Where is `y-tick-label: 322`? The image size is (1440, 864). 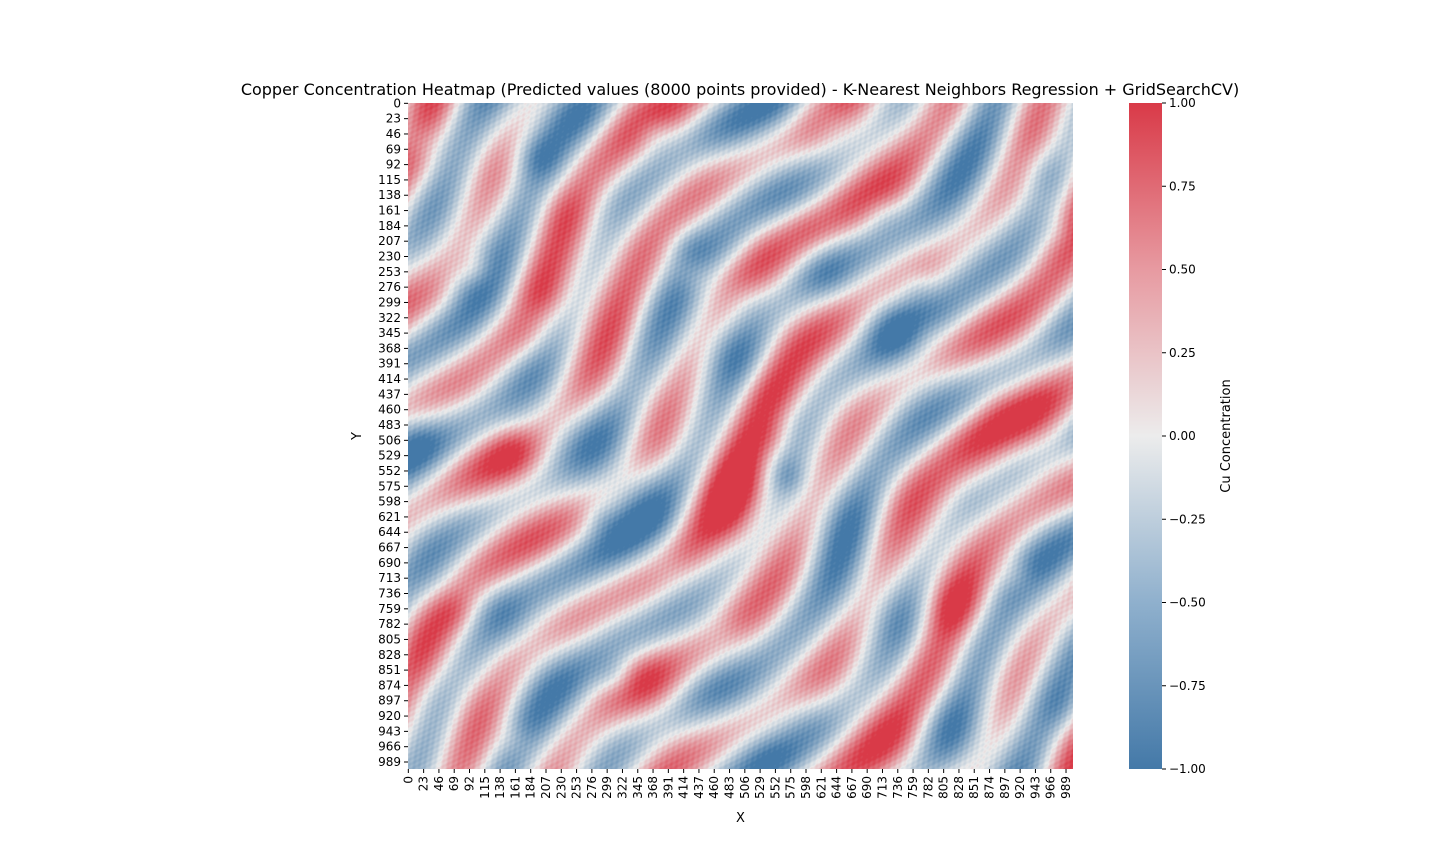
y-tick-label: 322 is located at coordinates (389, 318).